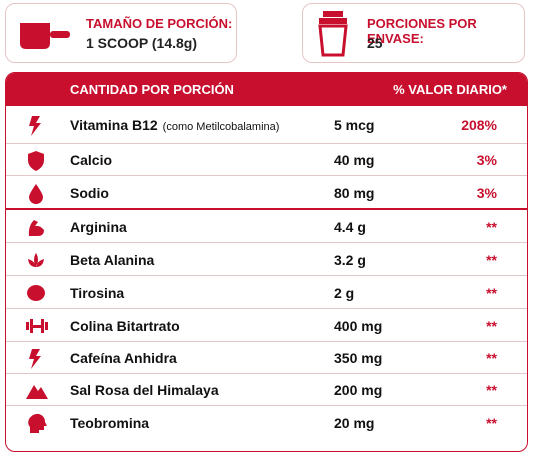 The height and width of the screenshot is (452, 533). I want to click on serving-label: TAMAÑO DE PORCIÓN:, so click(159, 23).